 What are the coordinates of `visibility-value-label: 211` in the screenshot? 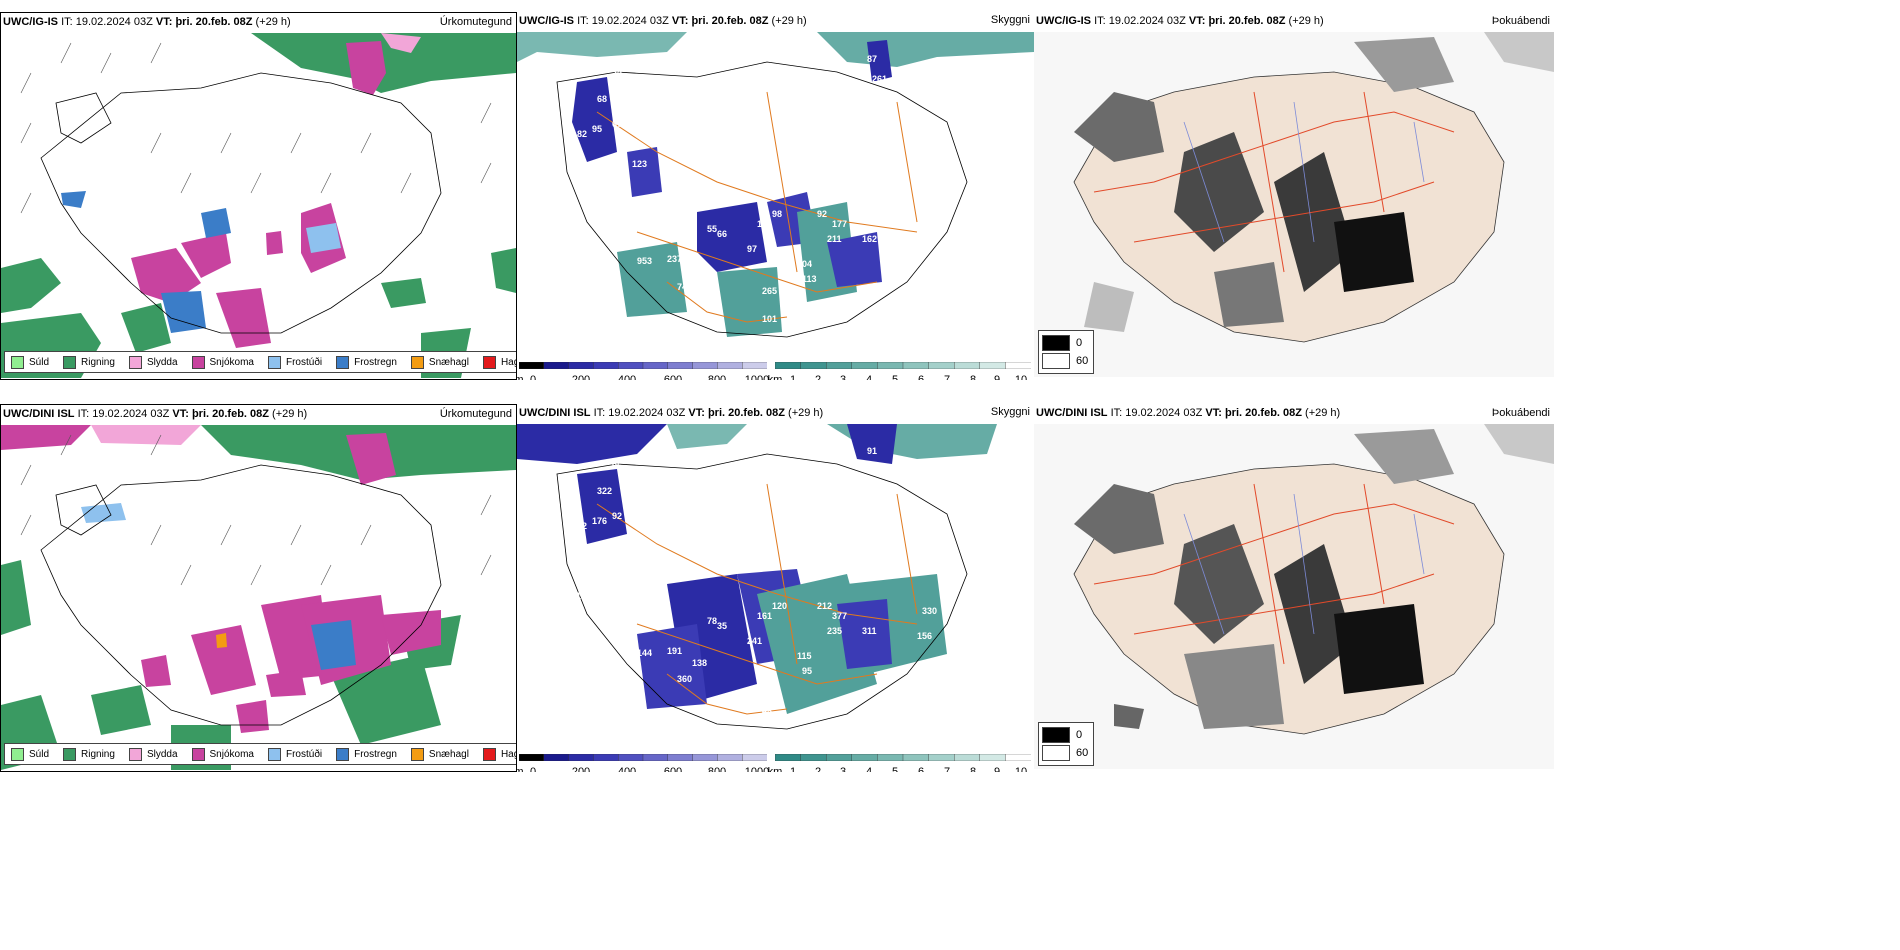 It's located at (834, 239).